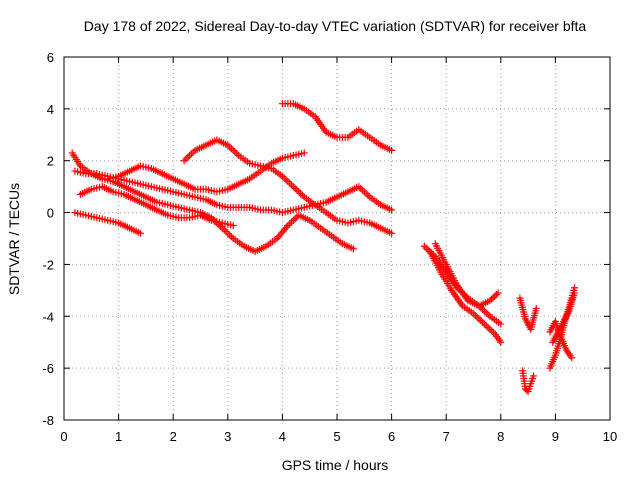 This screenshot has height=480, width=640. Describe the element at coordinates (338, 436) in the screenshot. I see `x-tick-labels: 0 1 2 3 4 5 6 7 8 9 10` at that location.